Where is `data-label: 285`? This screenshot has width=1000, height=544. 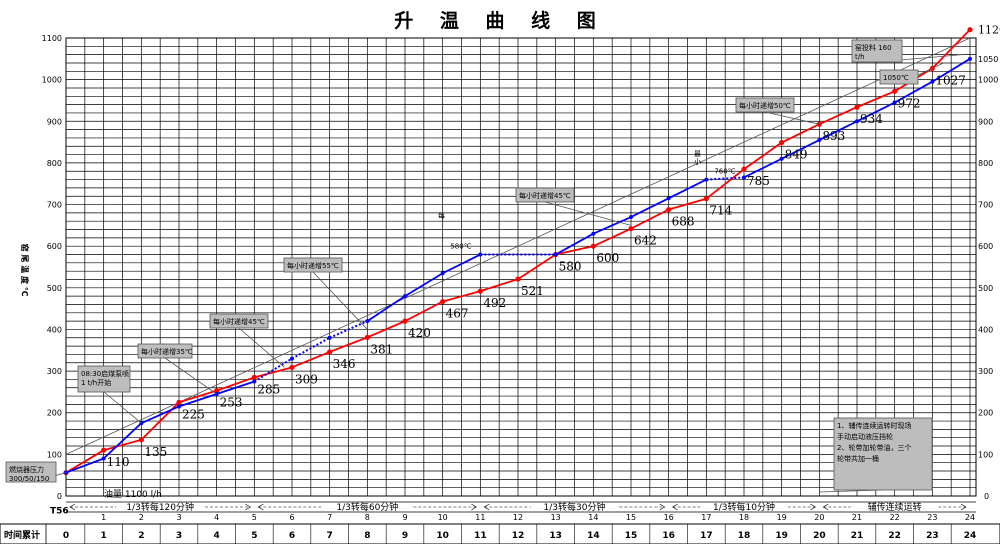 data-label: 285 is located at coordinates (268, 389).